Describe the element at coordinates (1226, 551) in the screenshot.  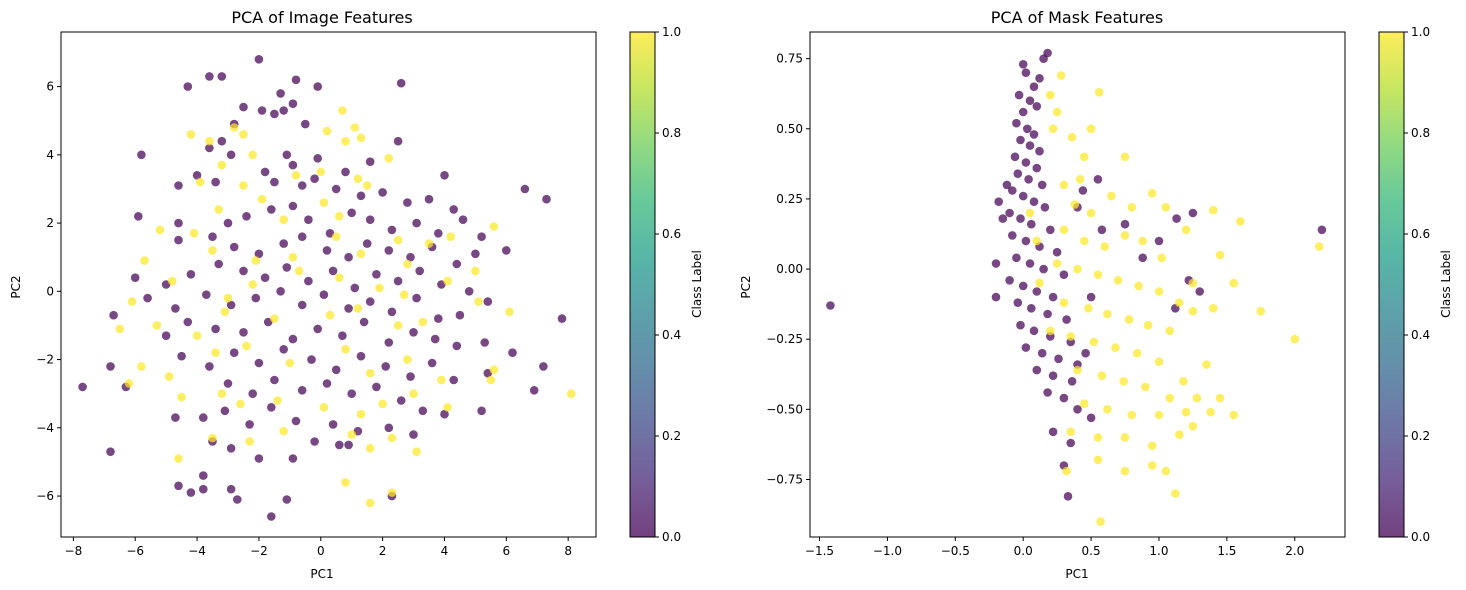
I see `x-tick-label: 1.5` at that location.